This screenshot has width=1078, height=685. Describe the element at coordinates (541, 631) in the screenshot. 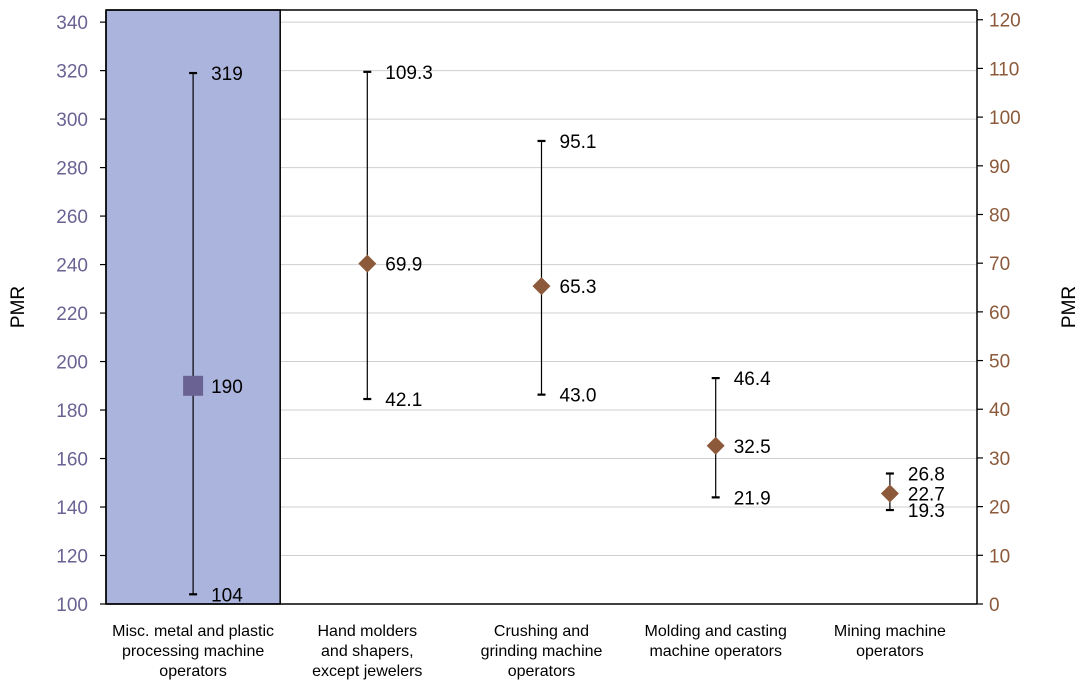

I see `category-label-line: Crushing and` at that location.